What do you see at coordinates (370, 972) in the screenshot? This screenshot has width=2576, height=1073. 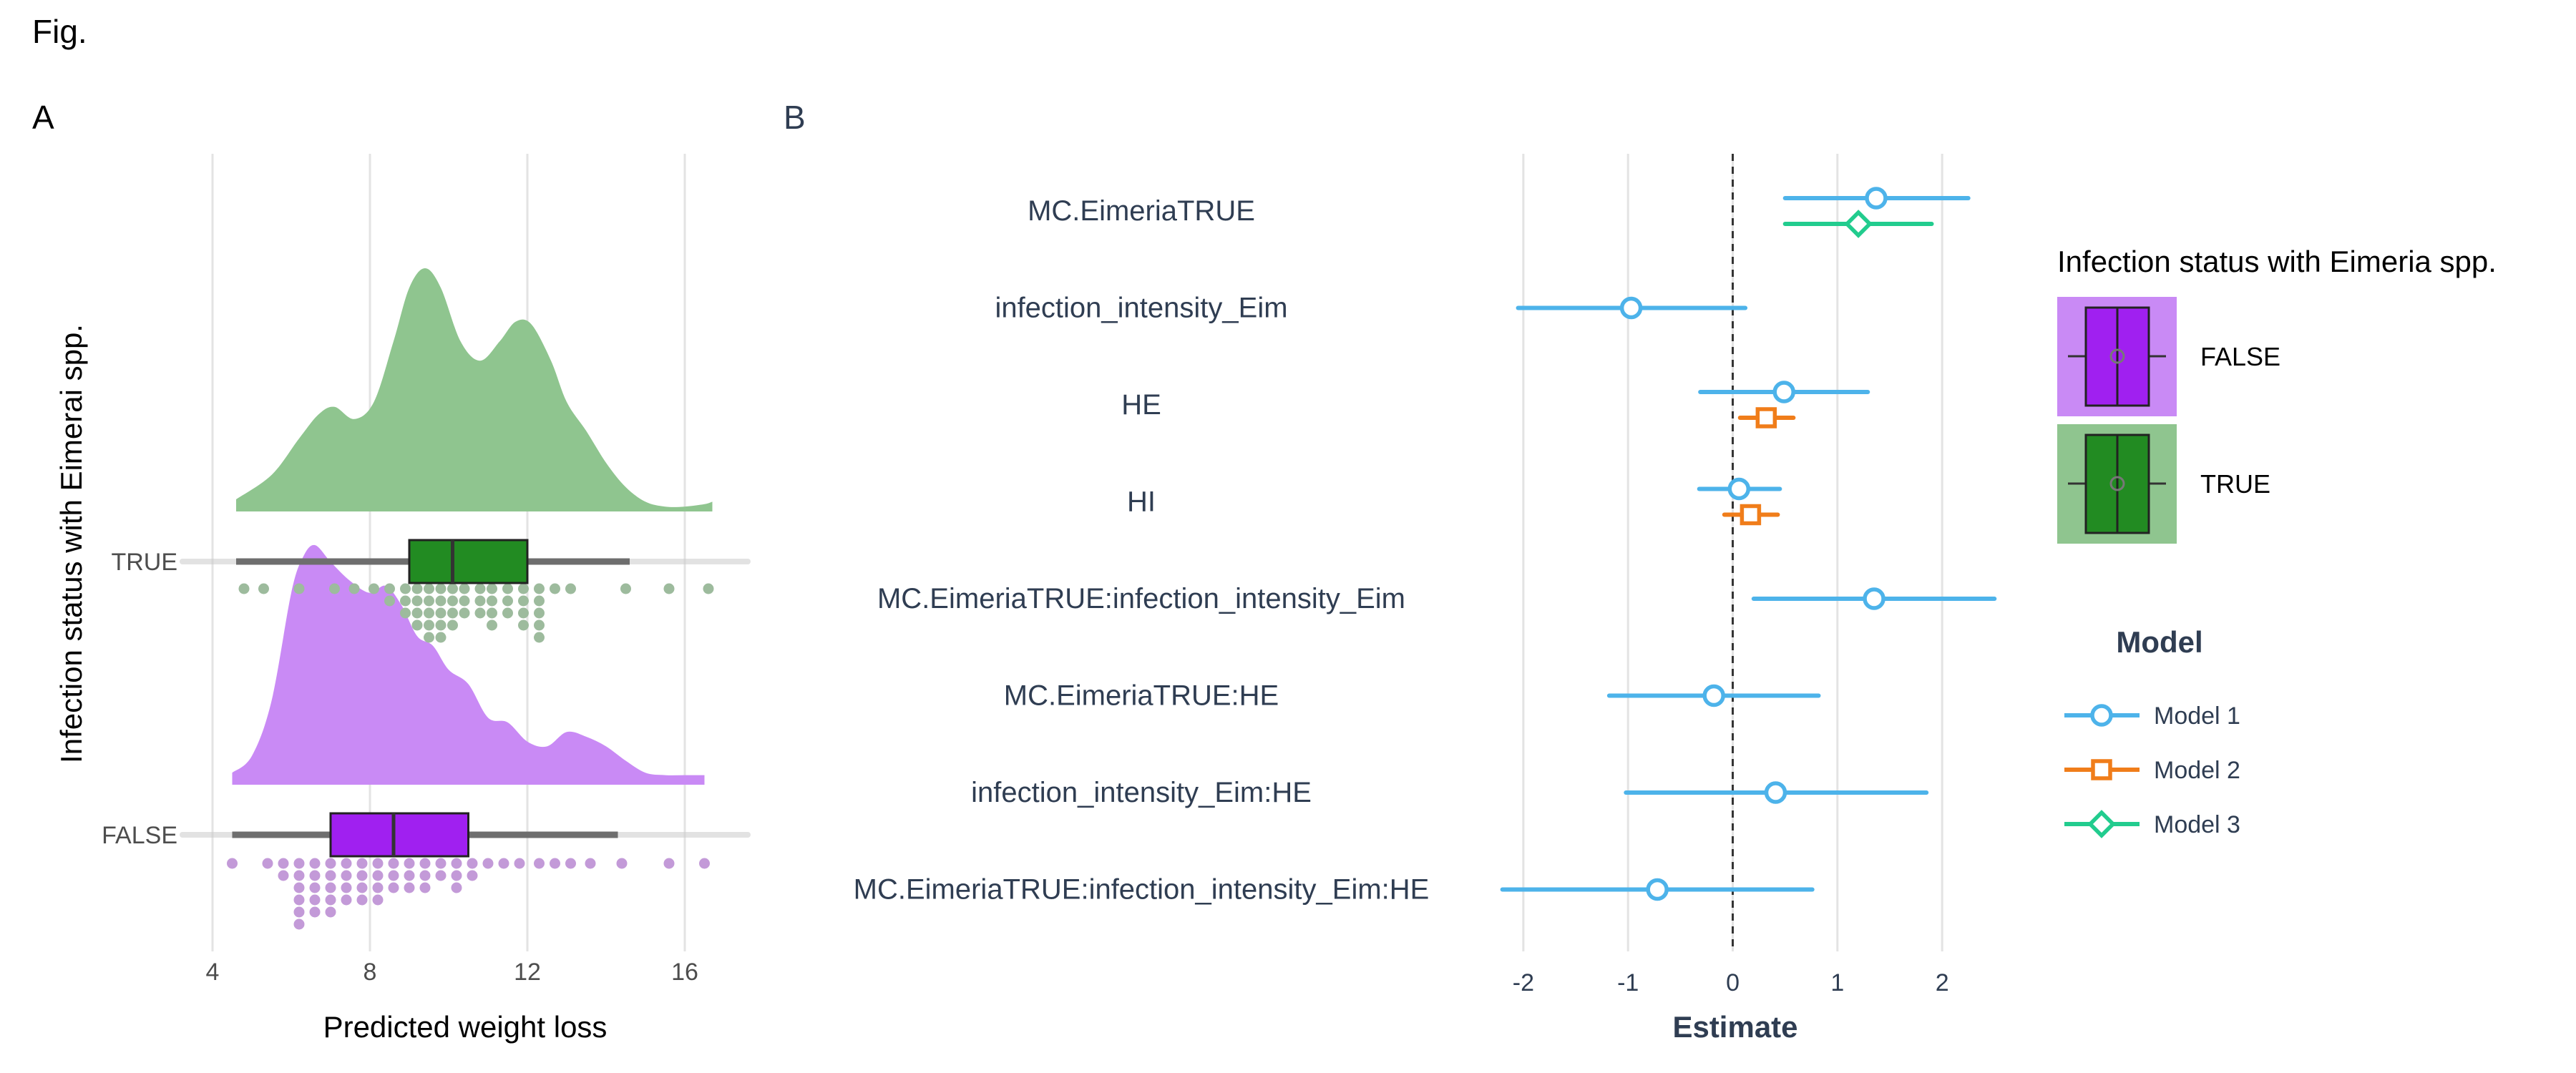 I see `panel-a-x-tick-label: 8` at bounding box center [370, 972].